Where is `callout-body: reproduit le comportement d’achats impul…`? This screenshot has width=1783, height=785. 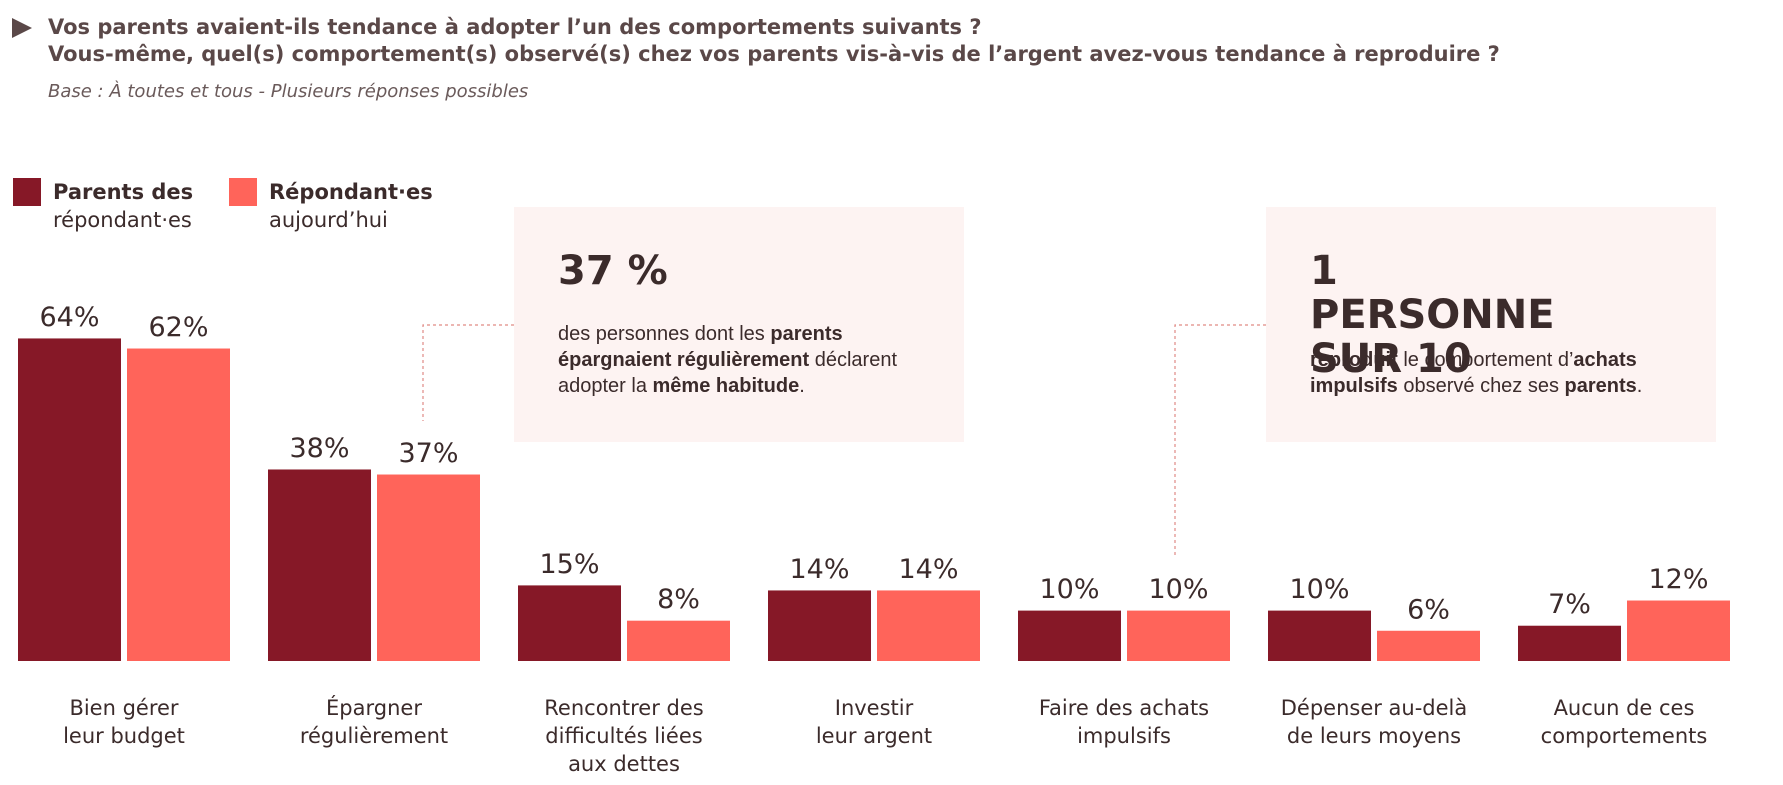
callout-body: reproduit le comportement d’achats impul… is located at coordinates (1487, 373).